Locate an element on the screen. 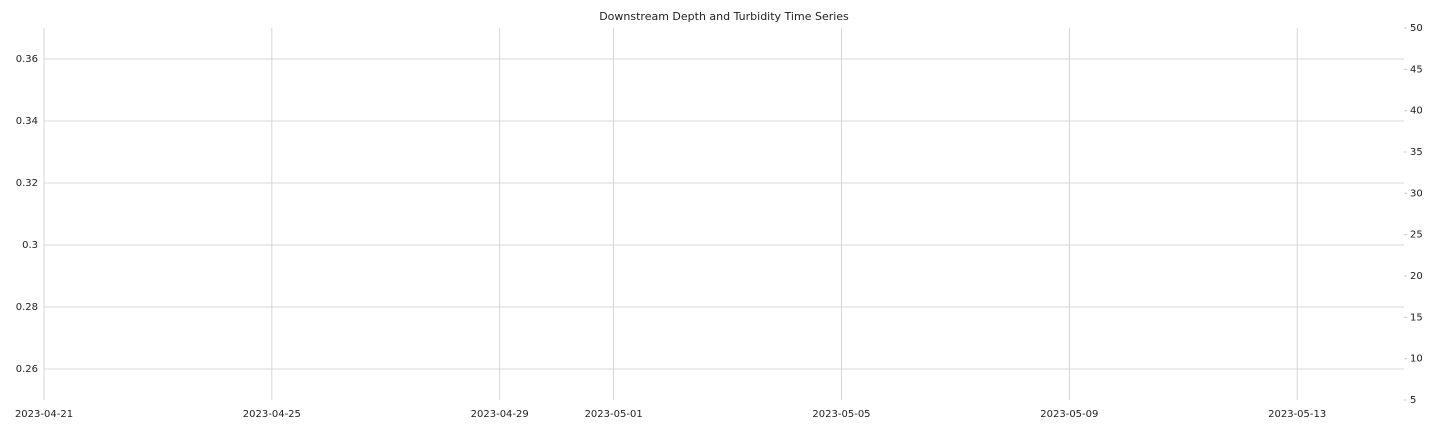  y-tick-label: 0.34 is located at coordinates (27, 121).